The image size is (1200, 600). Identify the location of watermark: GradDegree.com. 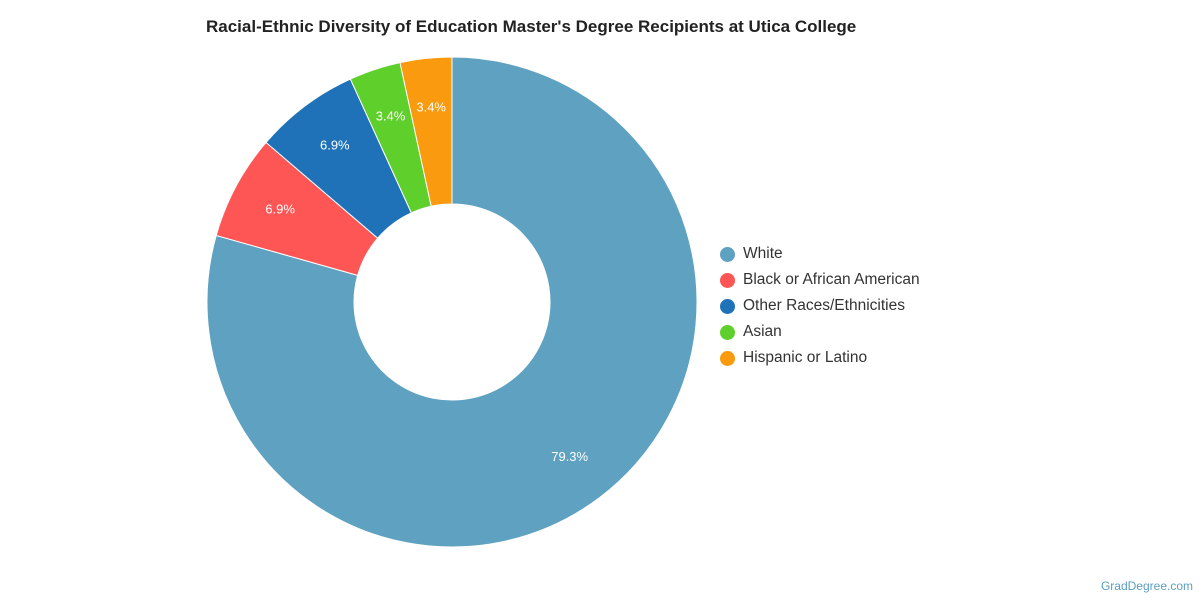
(1146, 586).